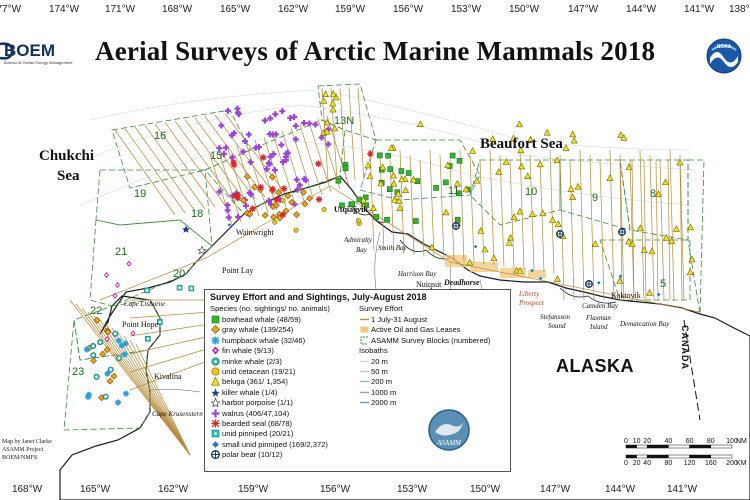 This screenshot has height=500, width=750. Describe the element at coordinates (216, 156) in the screenshot. I see `block-number: 15` at that location.